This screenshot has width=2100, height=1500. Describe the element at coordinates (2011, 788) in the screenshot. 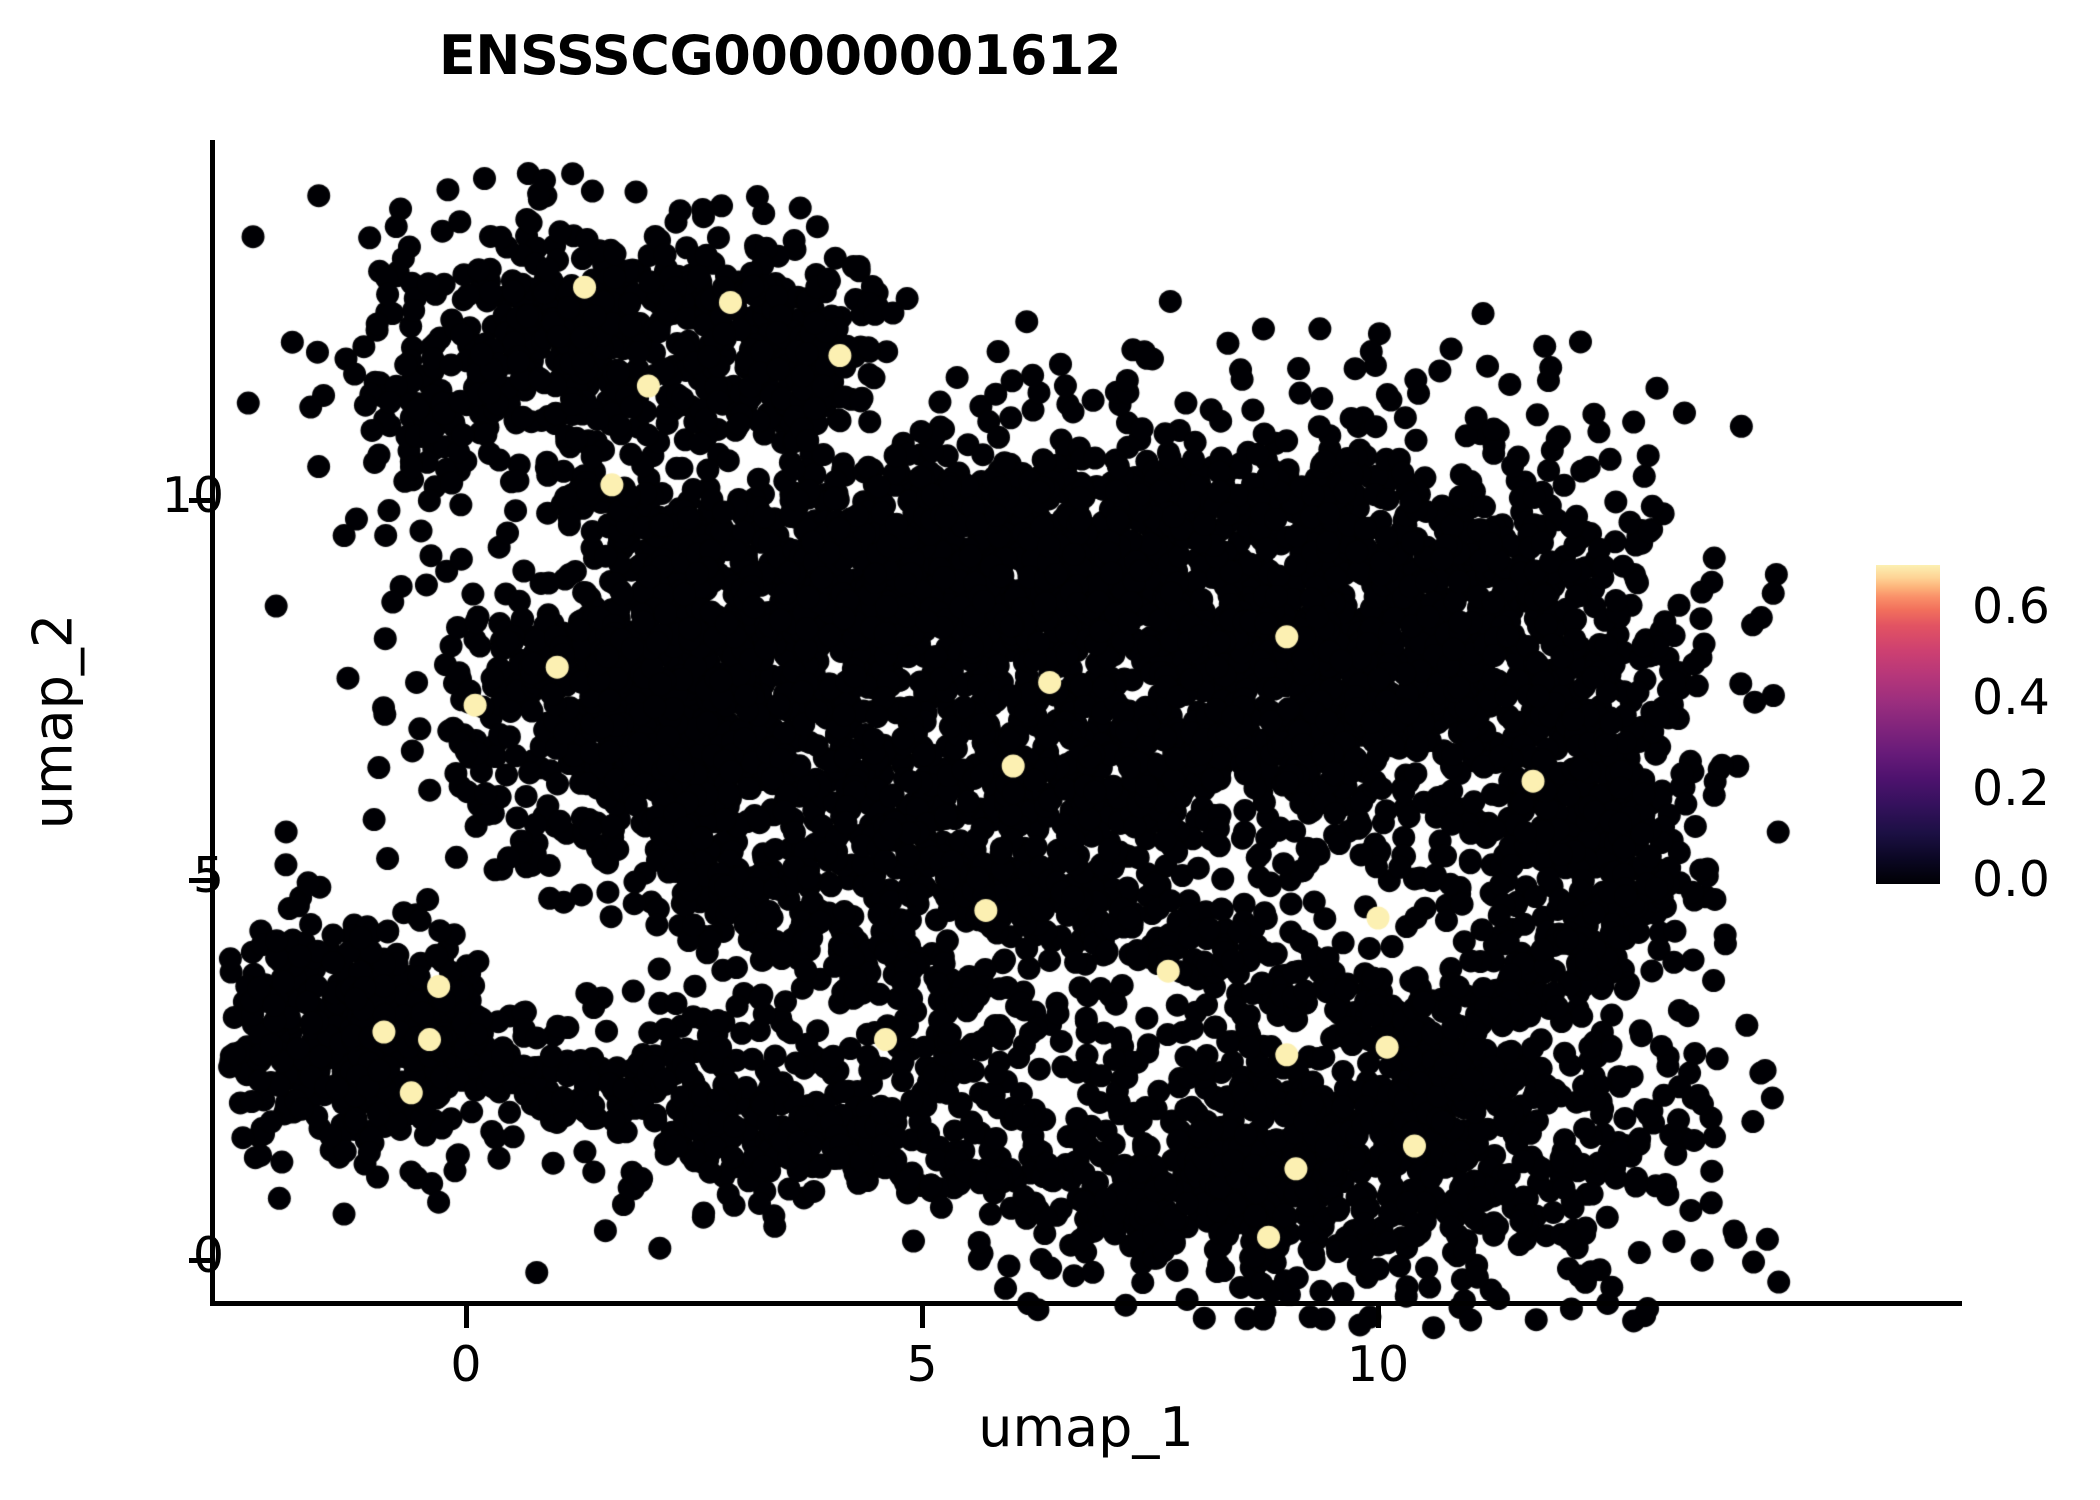

I see `colorbar-tick-label: 0.2` at that location.